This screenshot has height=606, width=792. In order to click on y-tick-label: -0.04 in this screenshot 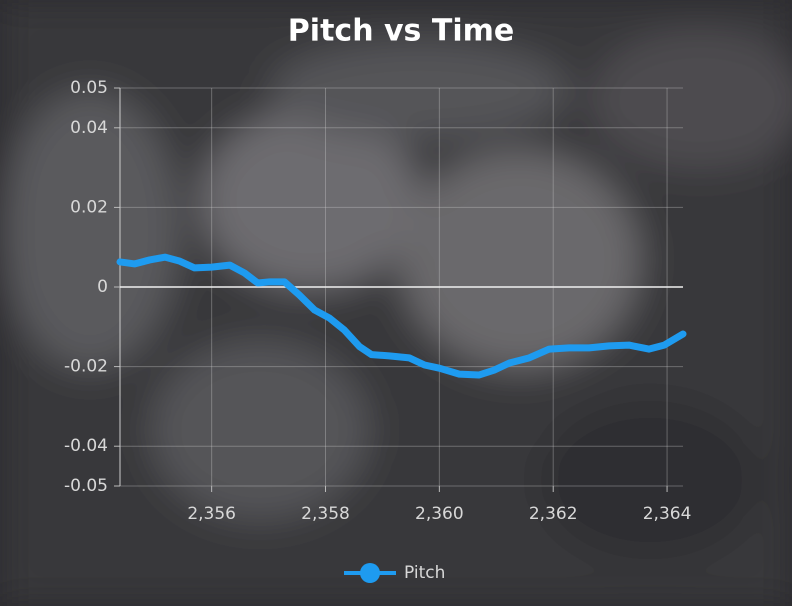, I will do `click(86, 446)`.